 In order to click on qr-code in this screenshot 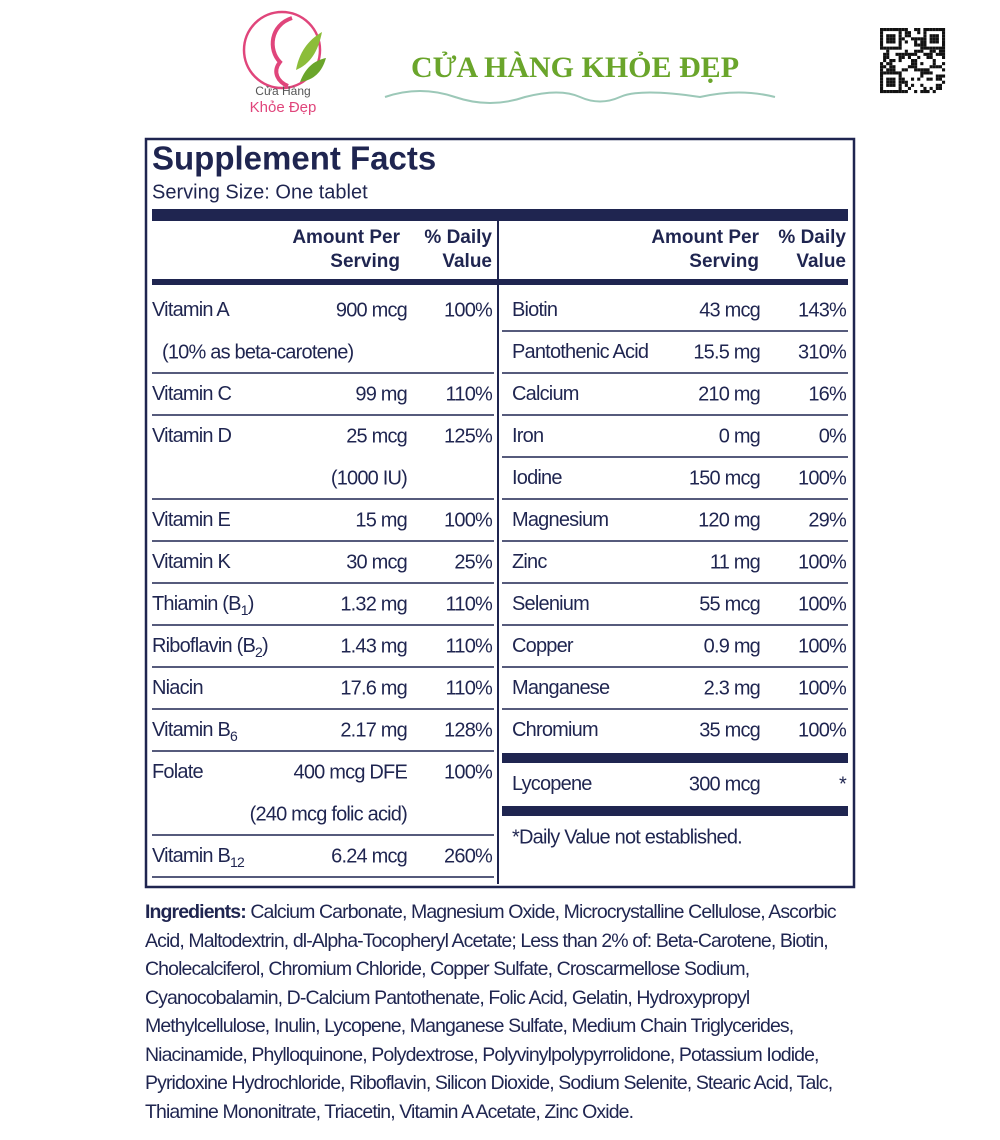, I will do `click(913, 61)`.